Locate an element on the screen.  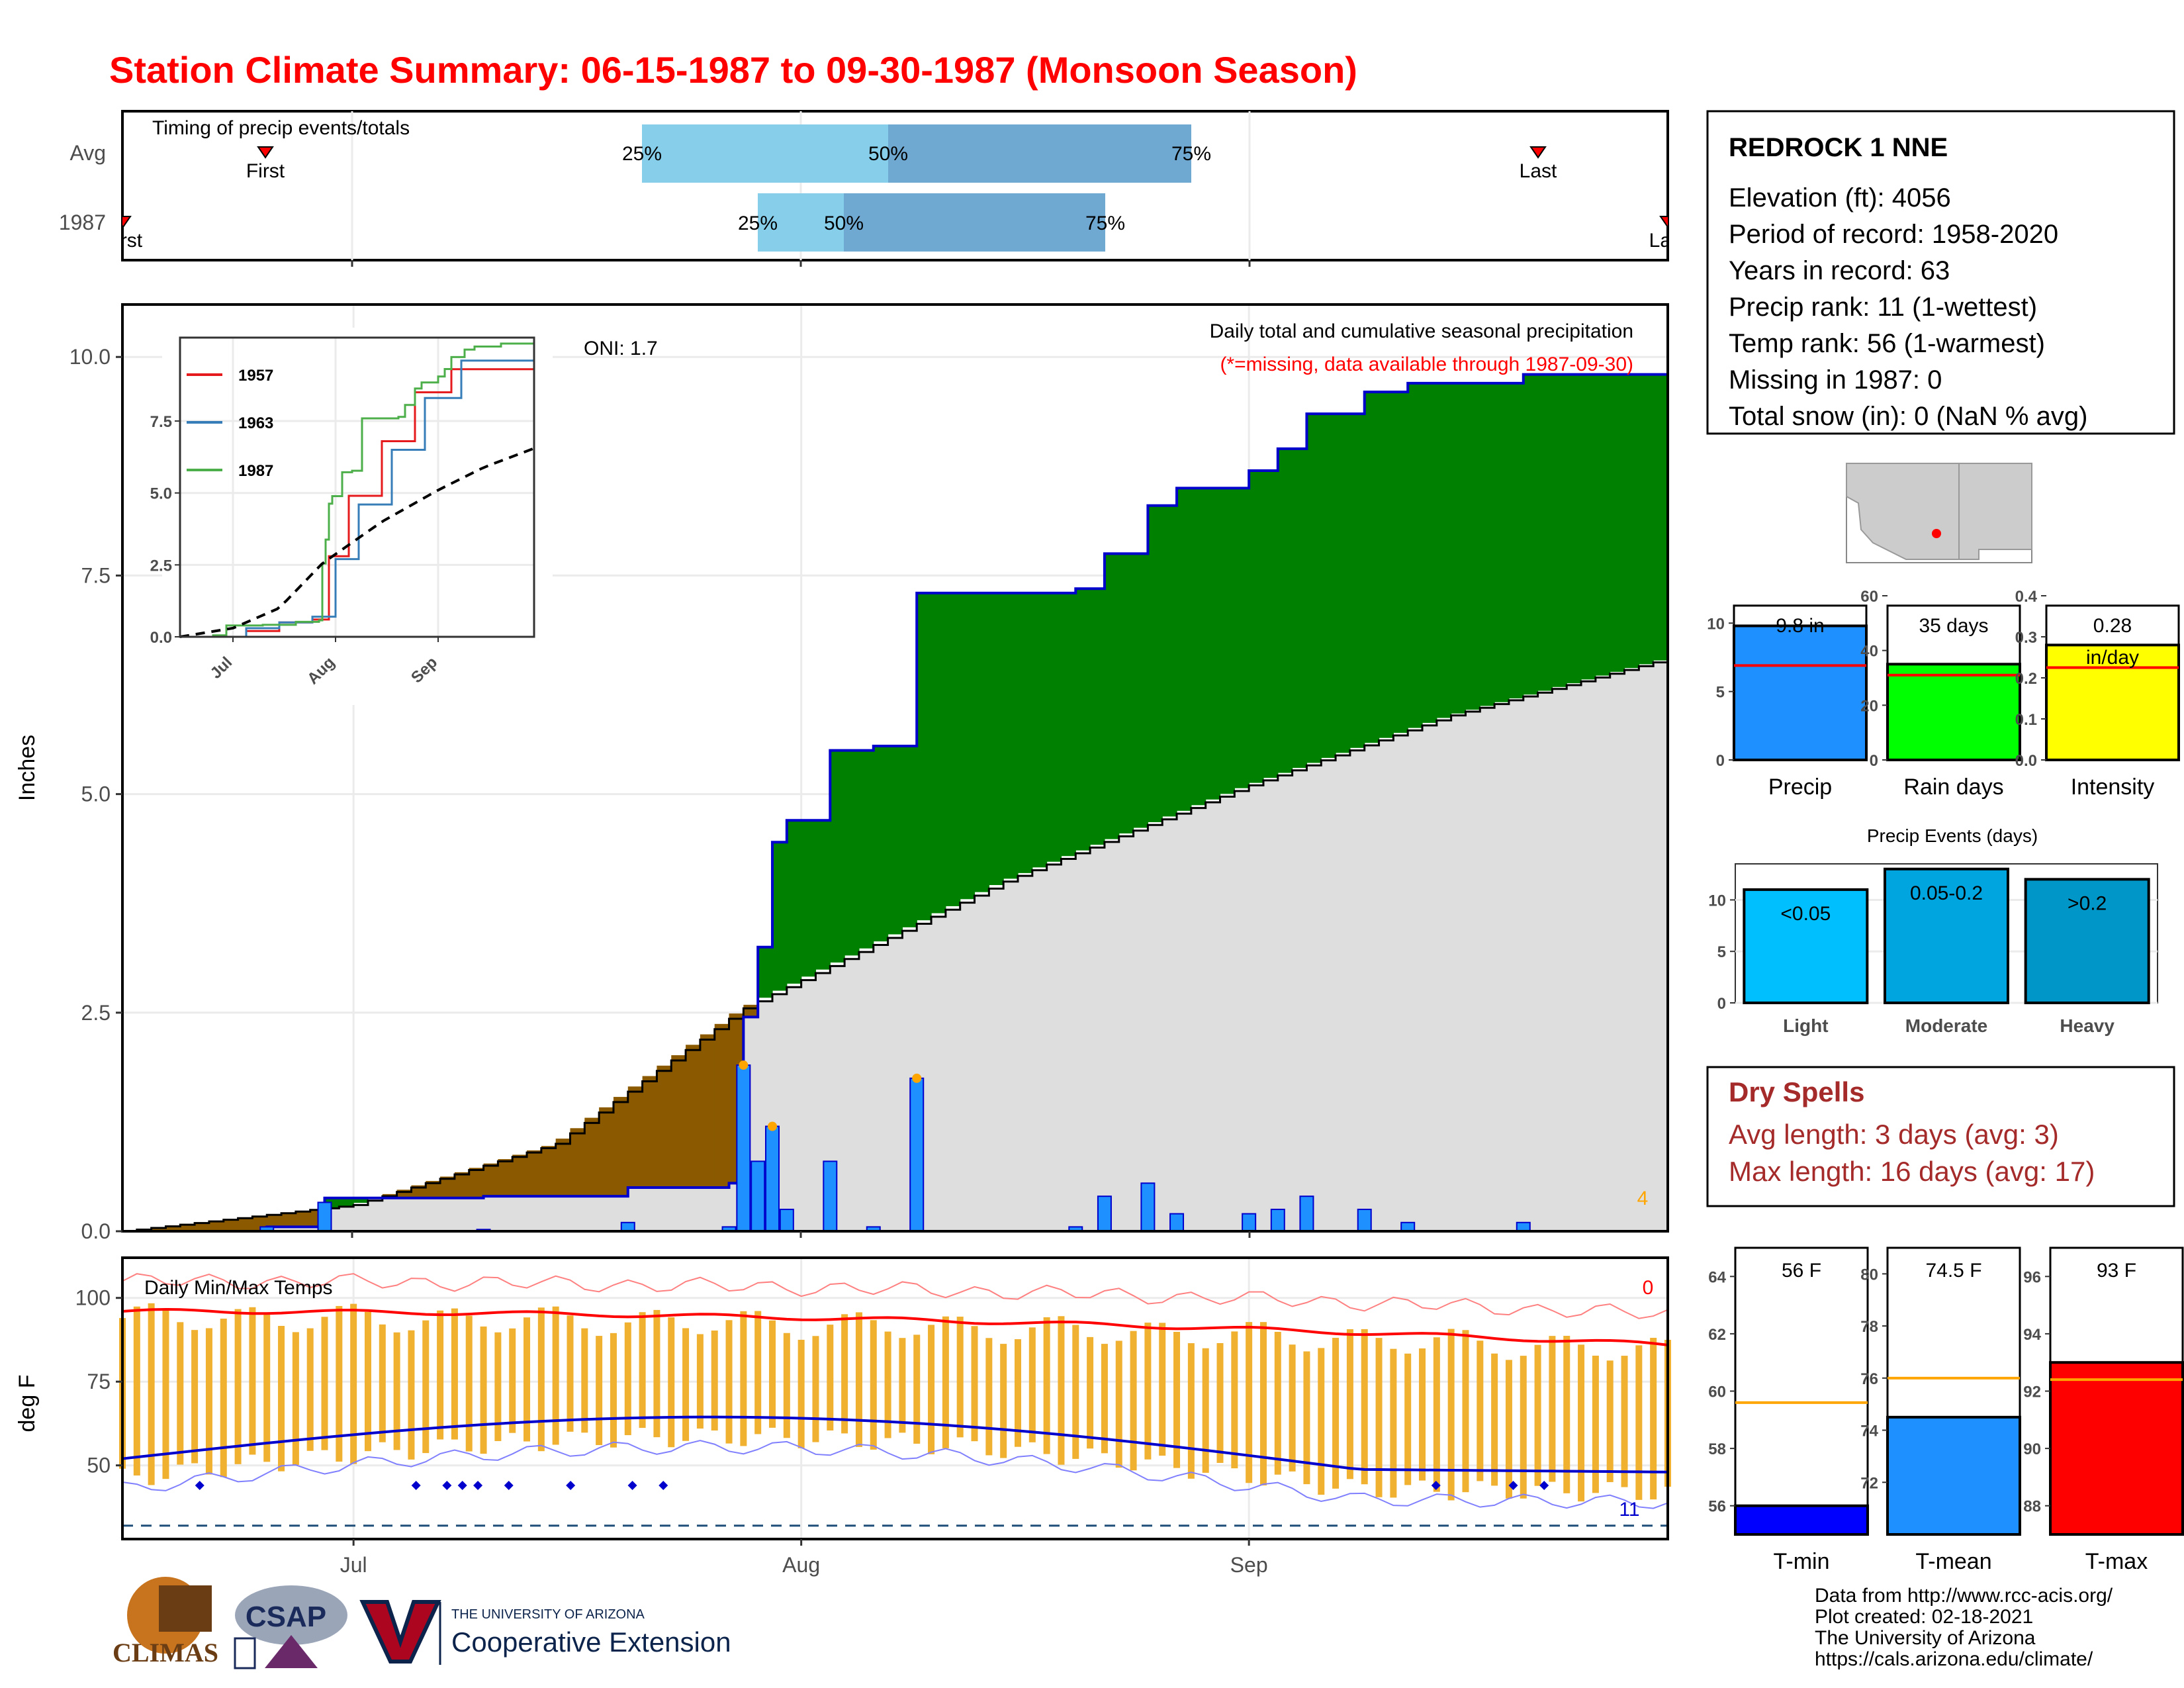
events-title: Precip Events (days) is located at coordinates (1952, 835).